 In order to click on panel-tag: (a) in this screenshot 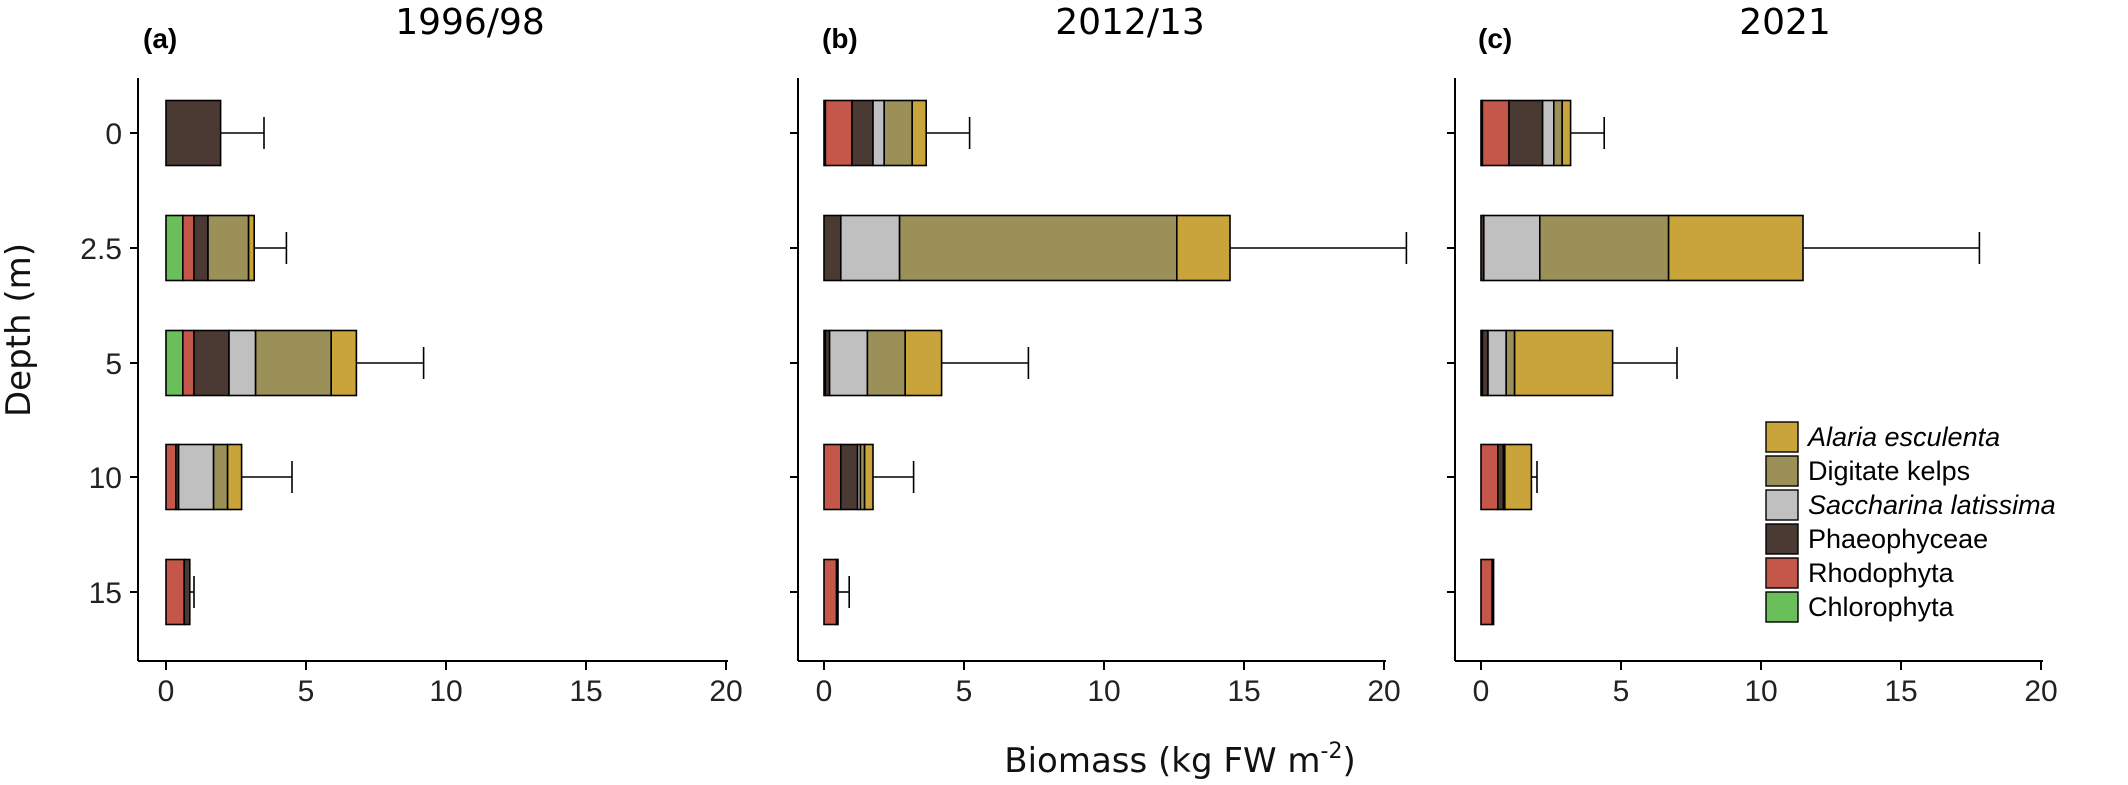, I will do `click(160, 38)`.